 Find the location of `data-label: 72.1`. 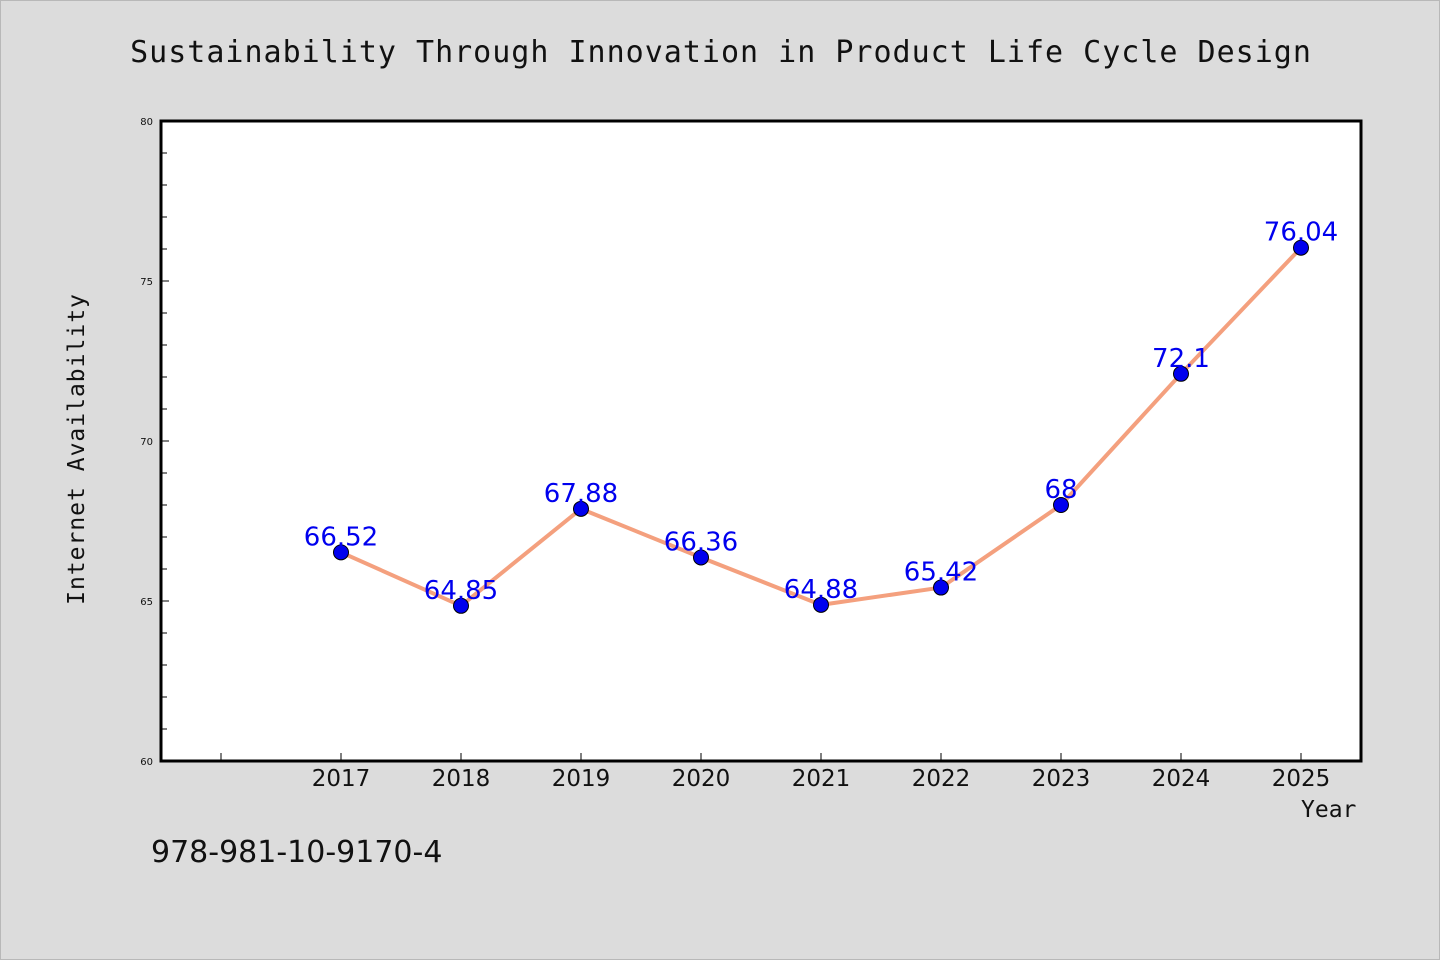

data-label: 72.1 is located at coordinates (1181, 359).